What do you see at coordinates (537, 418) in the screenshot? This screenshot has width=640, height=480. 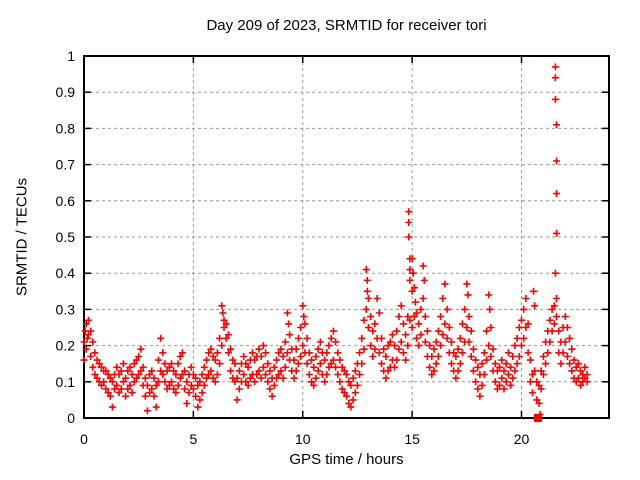 I see `square-marker-flag` at bounding box center [537, 418].